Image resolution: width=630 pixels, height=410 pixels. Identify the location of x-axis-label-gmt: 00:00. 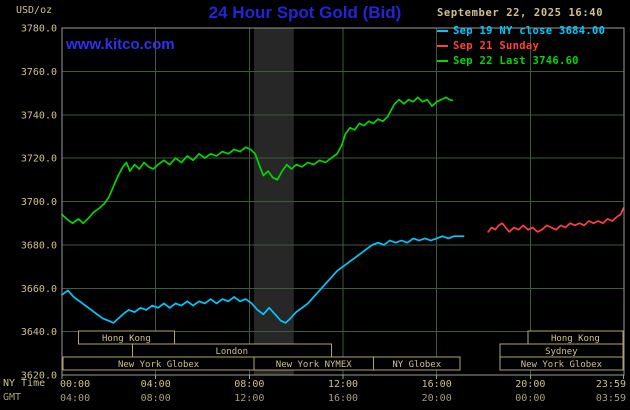
(530, 398).